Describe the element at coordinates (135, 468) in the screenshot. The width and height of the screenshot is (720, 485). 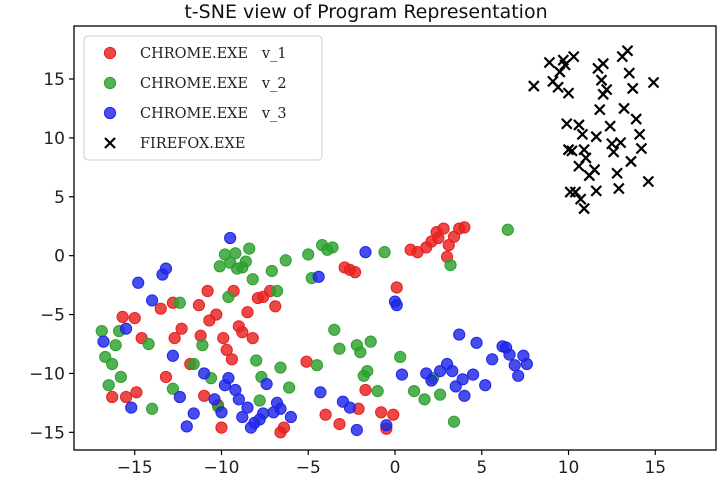
I see `x-tick-label: −15` at that location.